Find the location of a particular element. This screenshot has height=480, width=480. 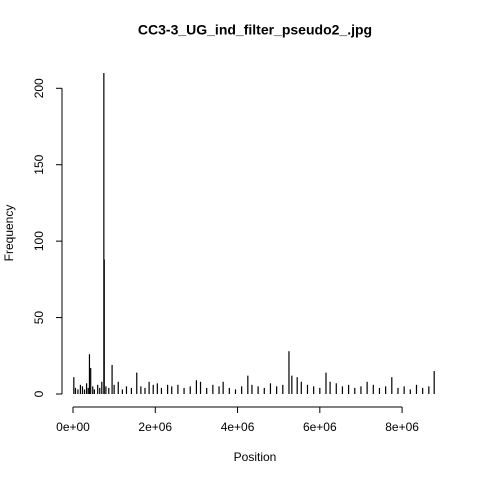

x-tick-label: 4e+06 is located at coordinates (238, 427).